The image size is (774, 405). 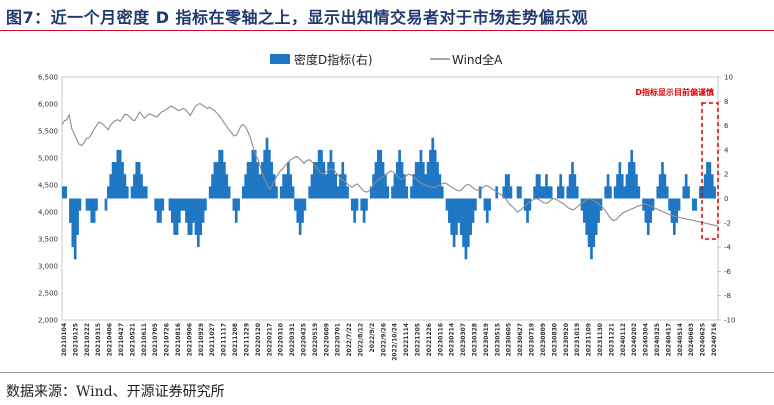 What do you see at coordinates (48, 78) in the screenshot?
I see `left-tick-label: 6,500` at bounding box center [48, 78].